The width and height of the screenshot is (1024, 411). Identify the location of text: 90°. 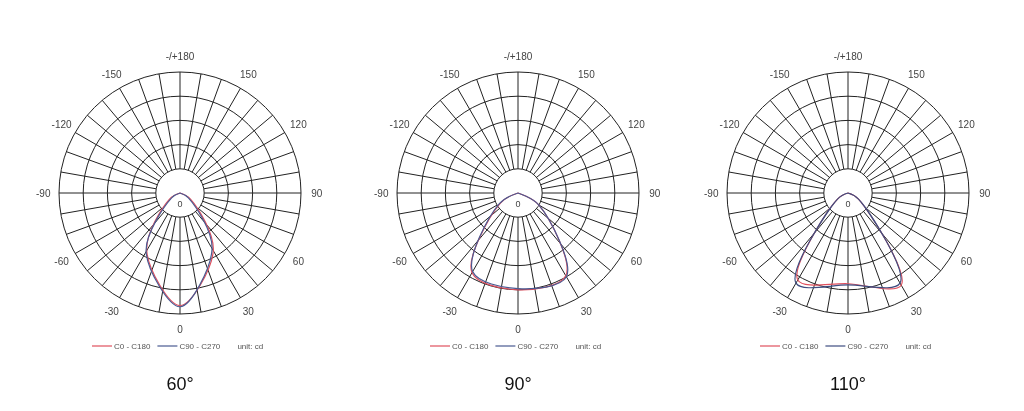
(518, 384).